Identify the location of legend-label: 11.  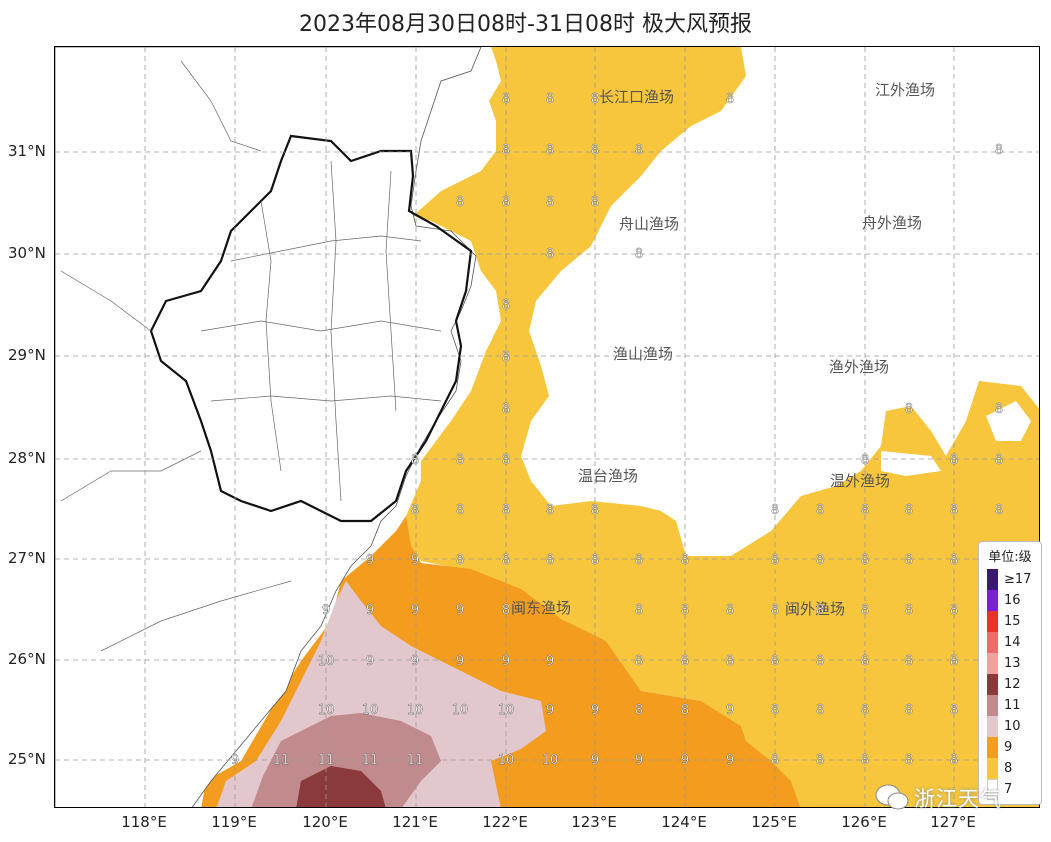
(1012, 705).